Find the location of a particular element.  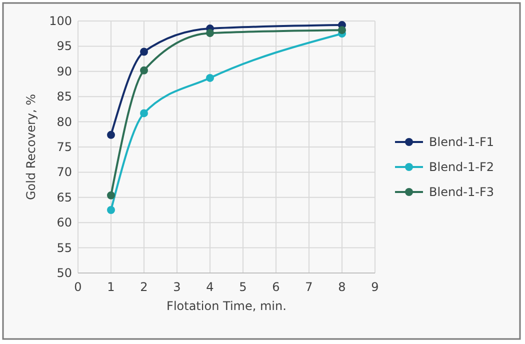

x-tick-label: 5 is located at coordinates (243, 287).